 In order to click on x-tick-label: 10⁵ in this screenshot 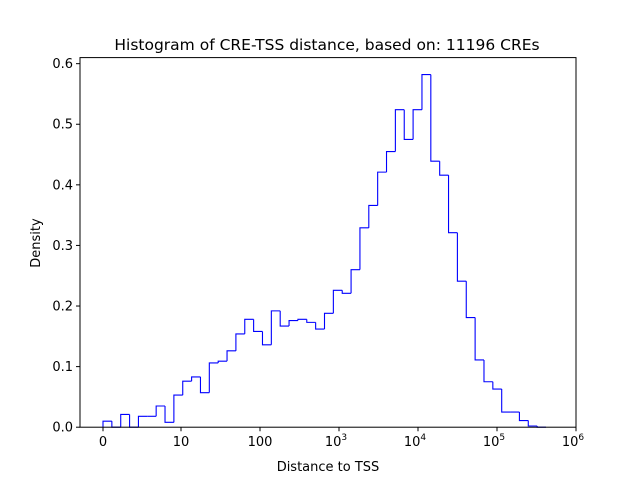, I will do `click(494, 441)`.